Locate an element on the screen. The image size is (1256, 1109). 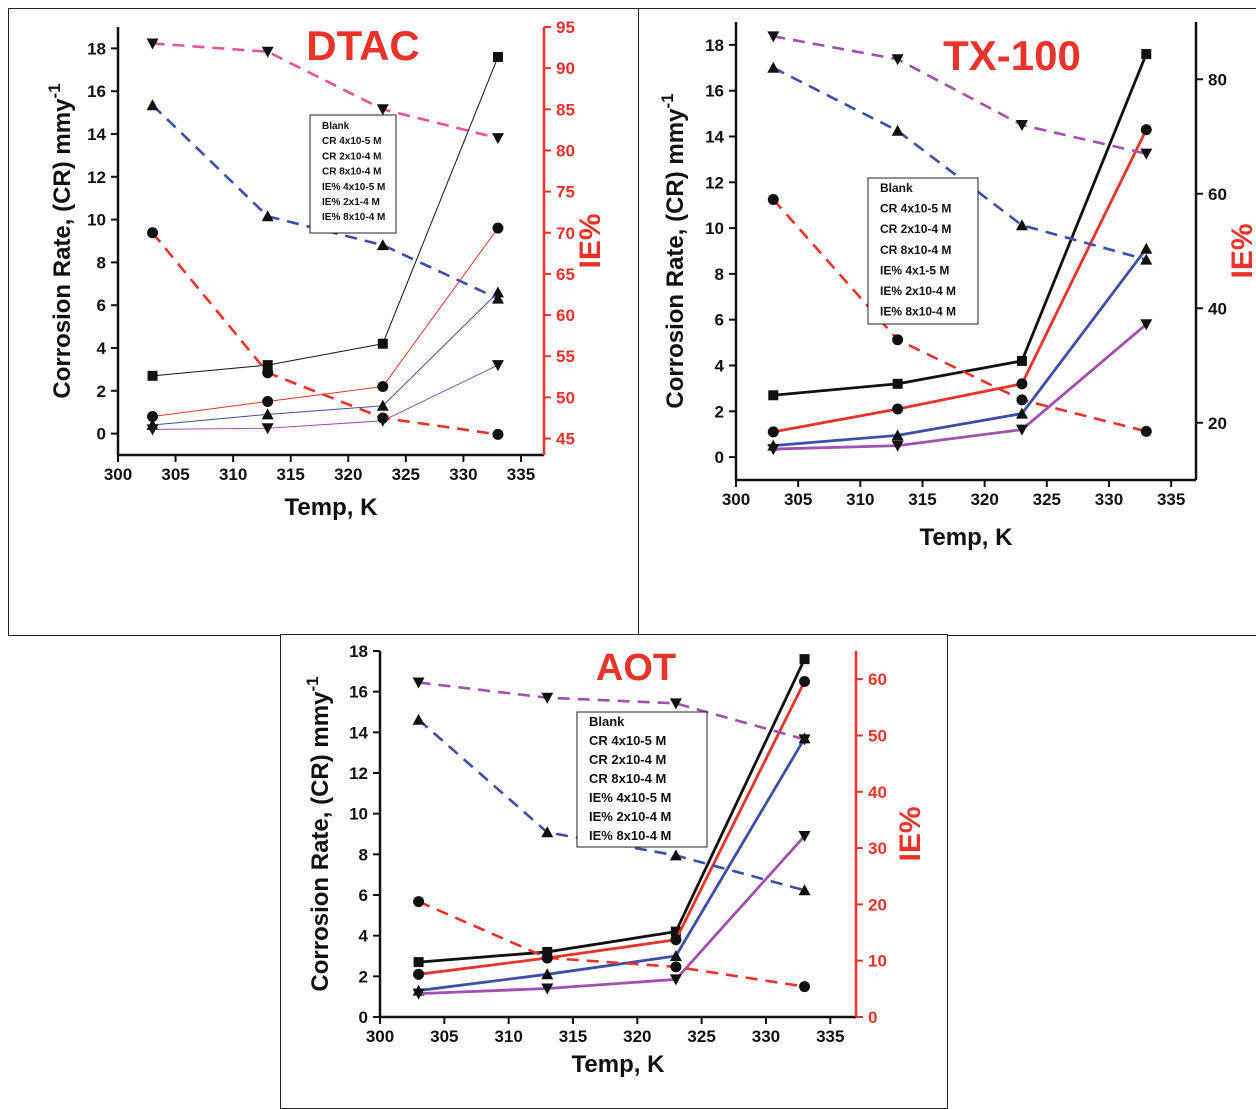
legend-box is located at coordinates (642, 779).